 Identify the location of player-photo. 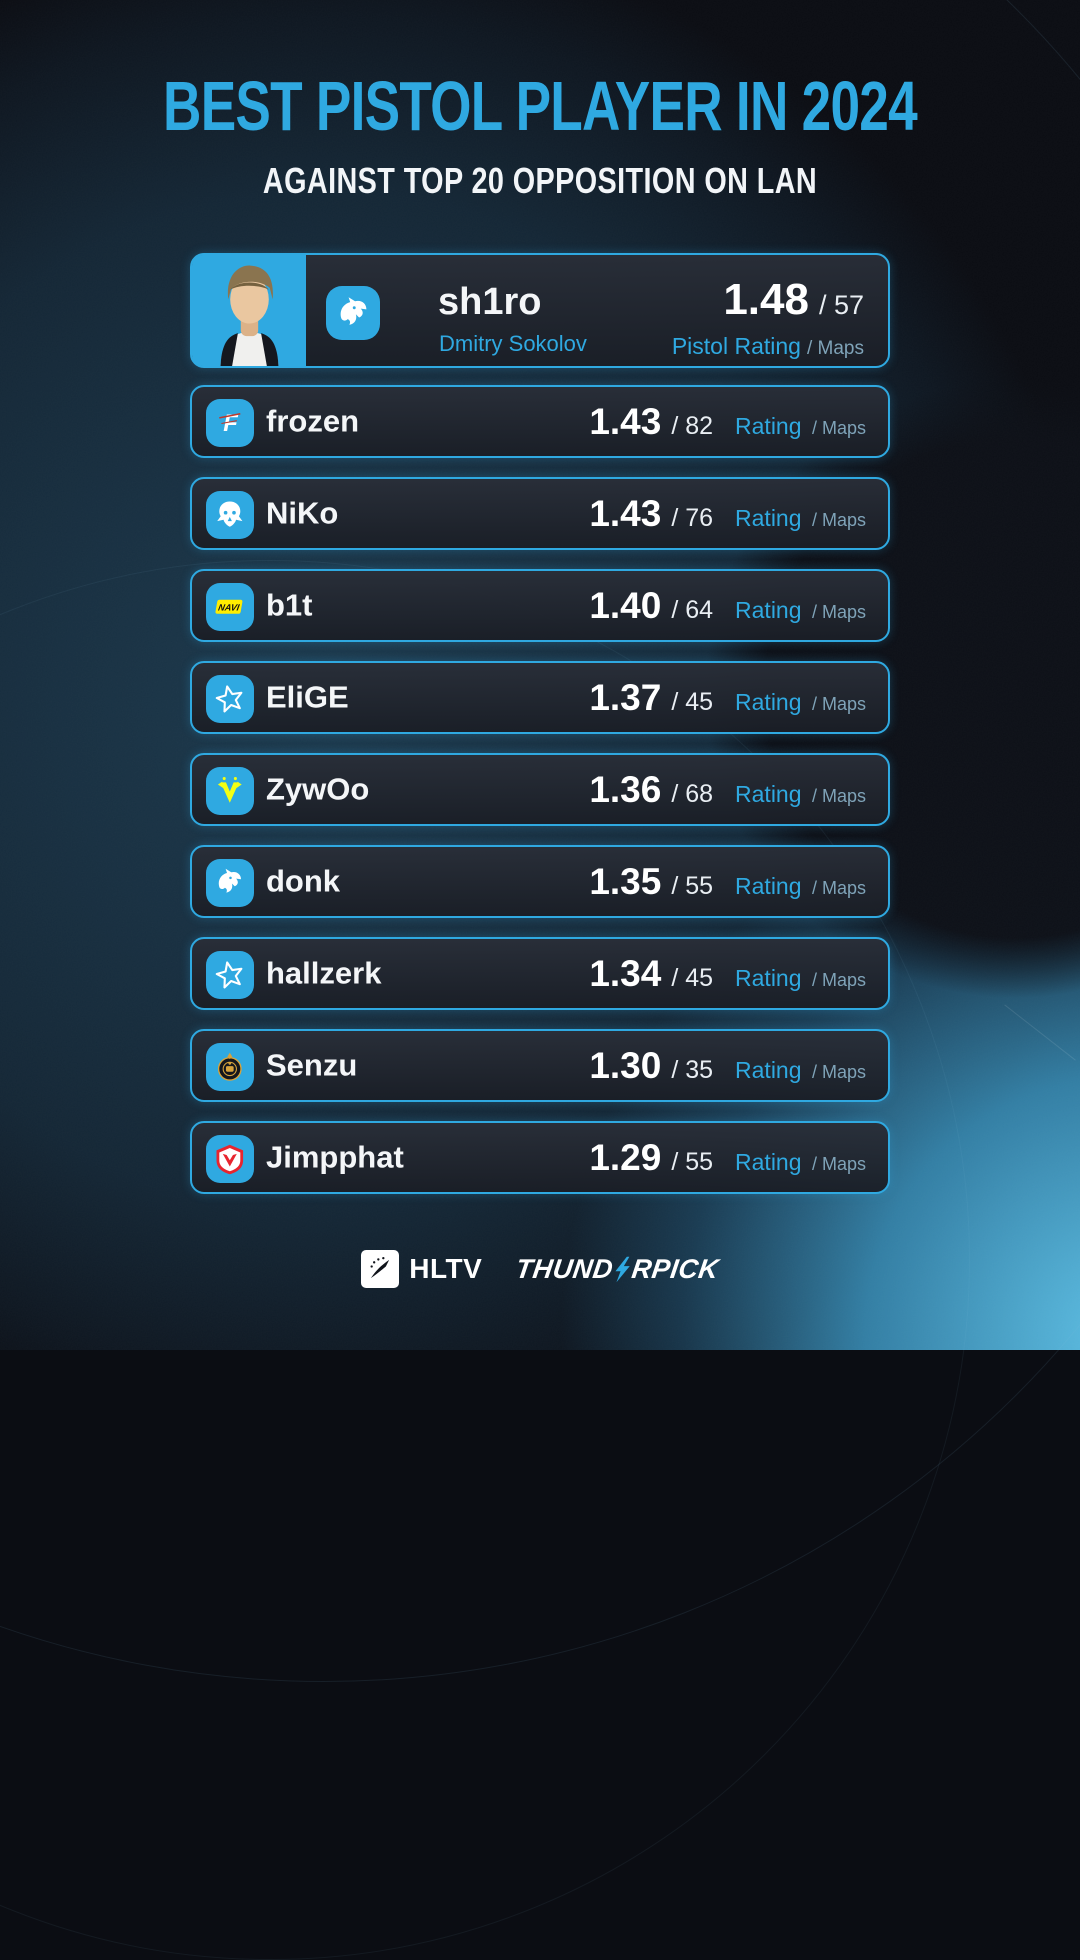
(249, 310).